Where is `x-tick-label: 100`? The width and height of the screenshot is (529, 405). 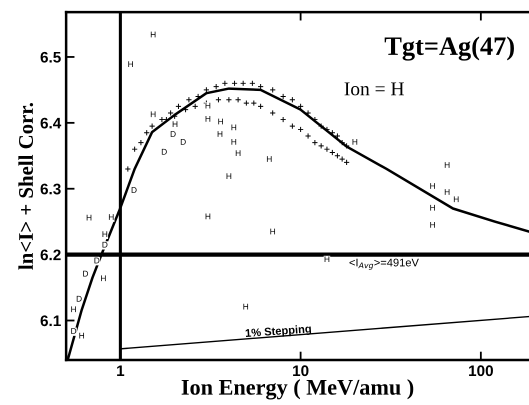 x-tick-label: 100 is located at coordinates (481, 370).